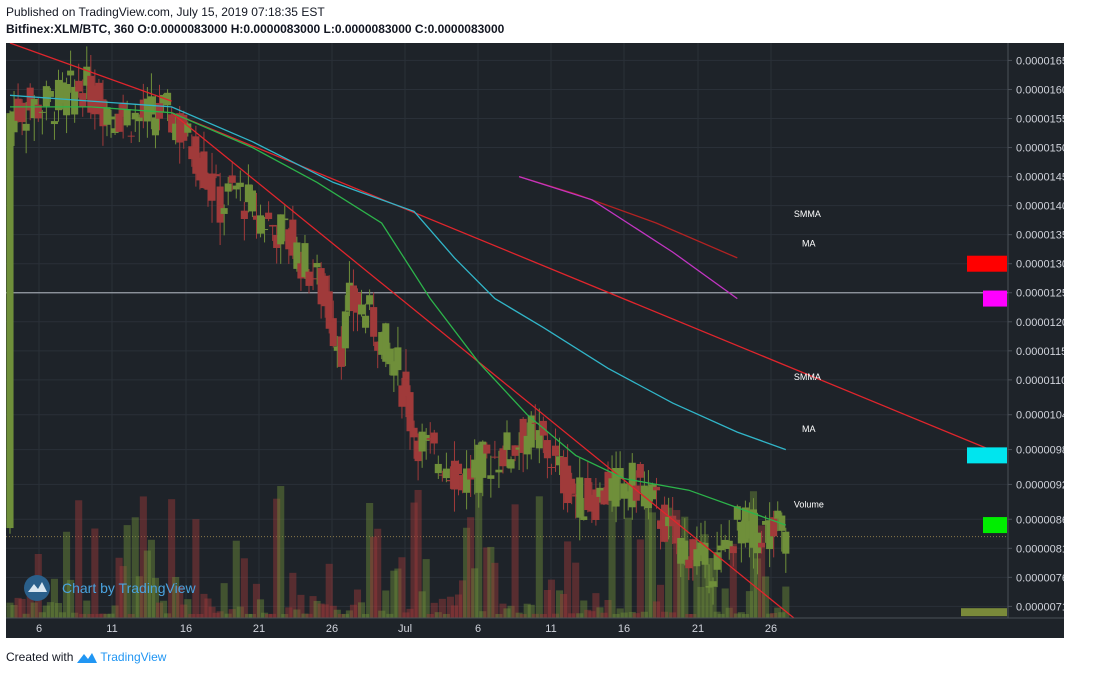  I want to click on time-scale: 6 11 16 21 26 Jul 6 11 16 21 26, so click(406, 629).